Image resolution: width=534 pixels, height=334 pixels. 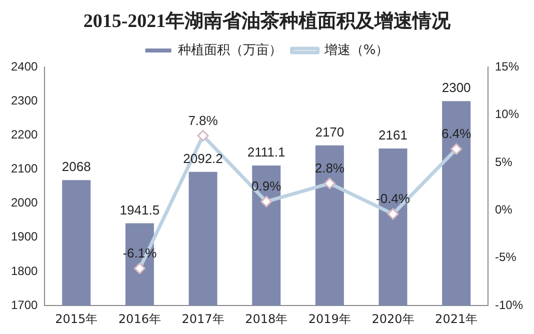 I want to click on y2-tick-label: 15%, so click(x=507, y=66).